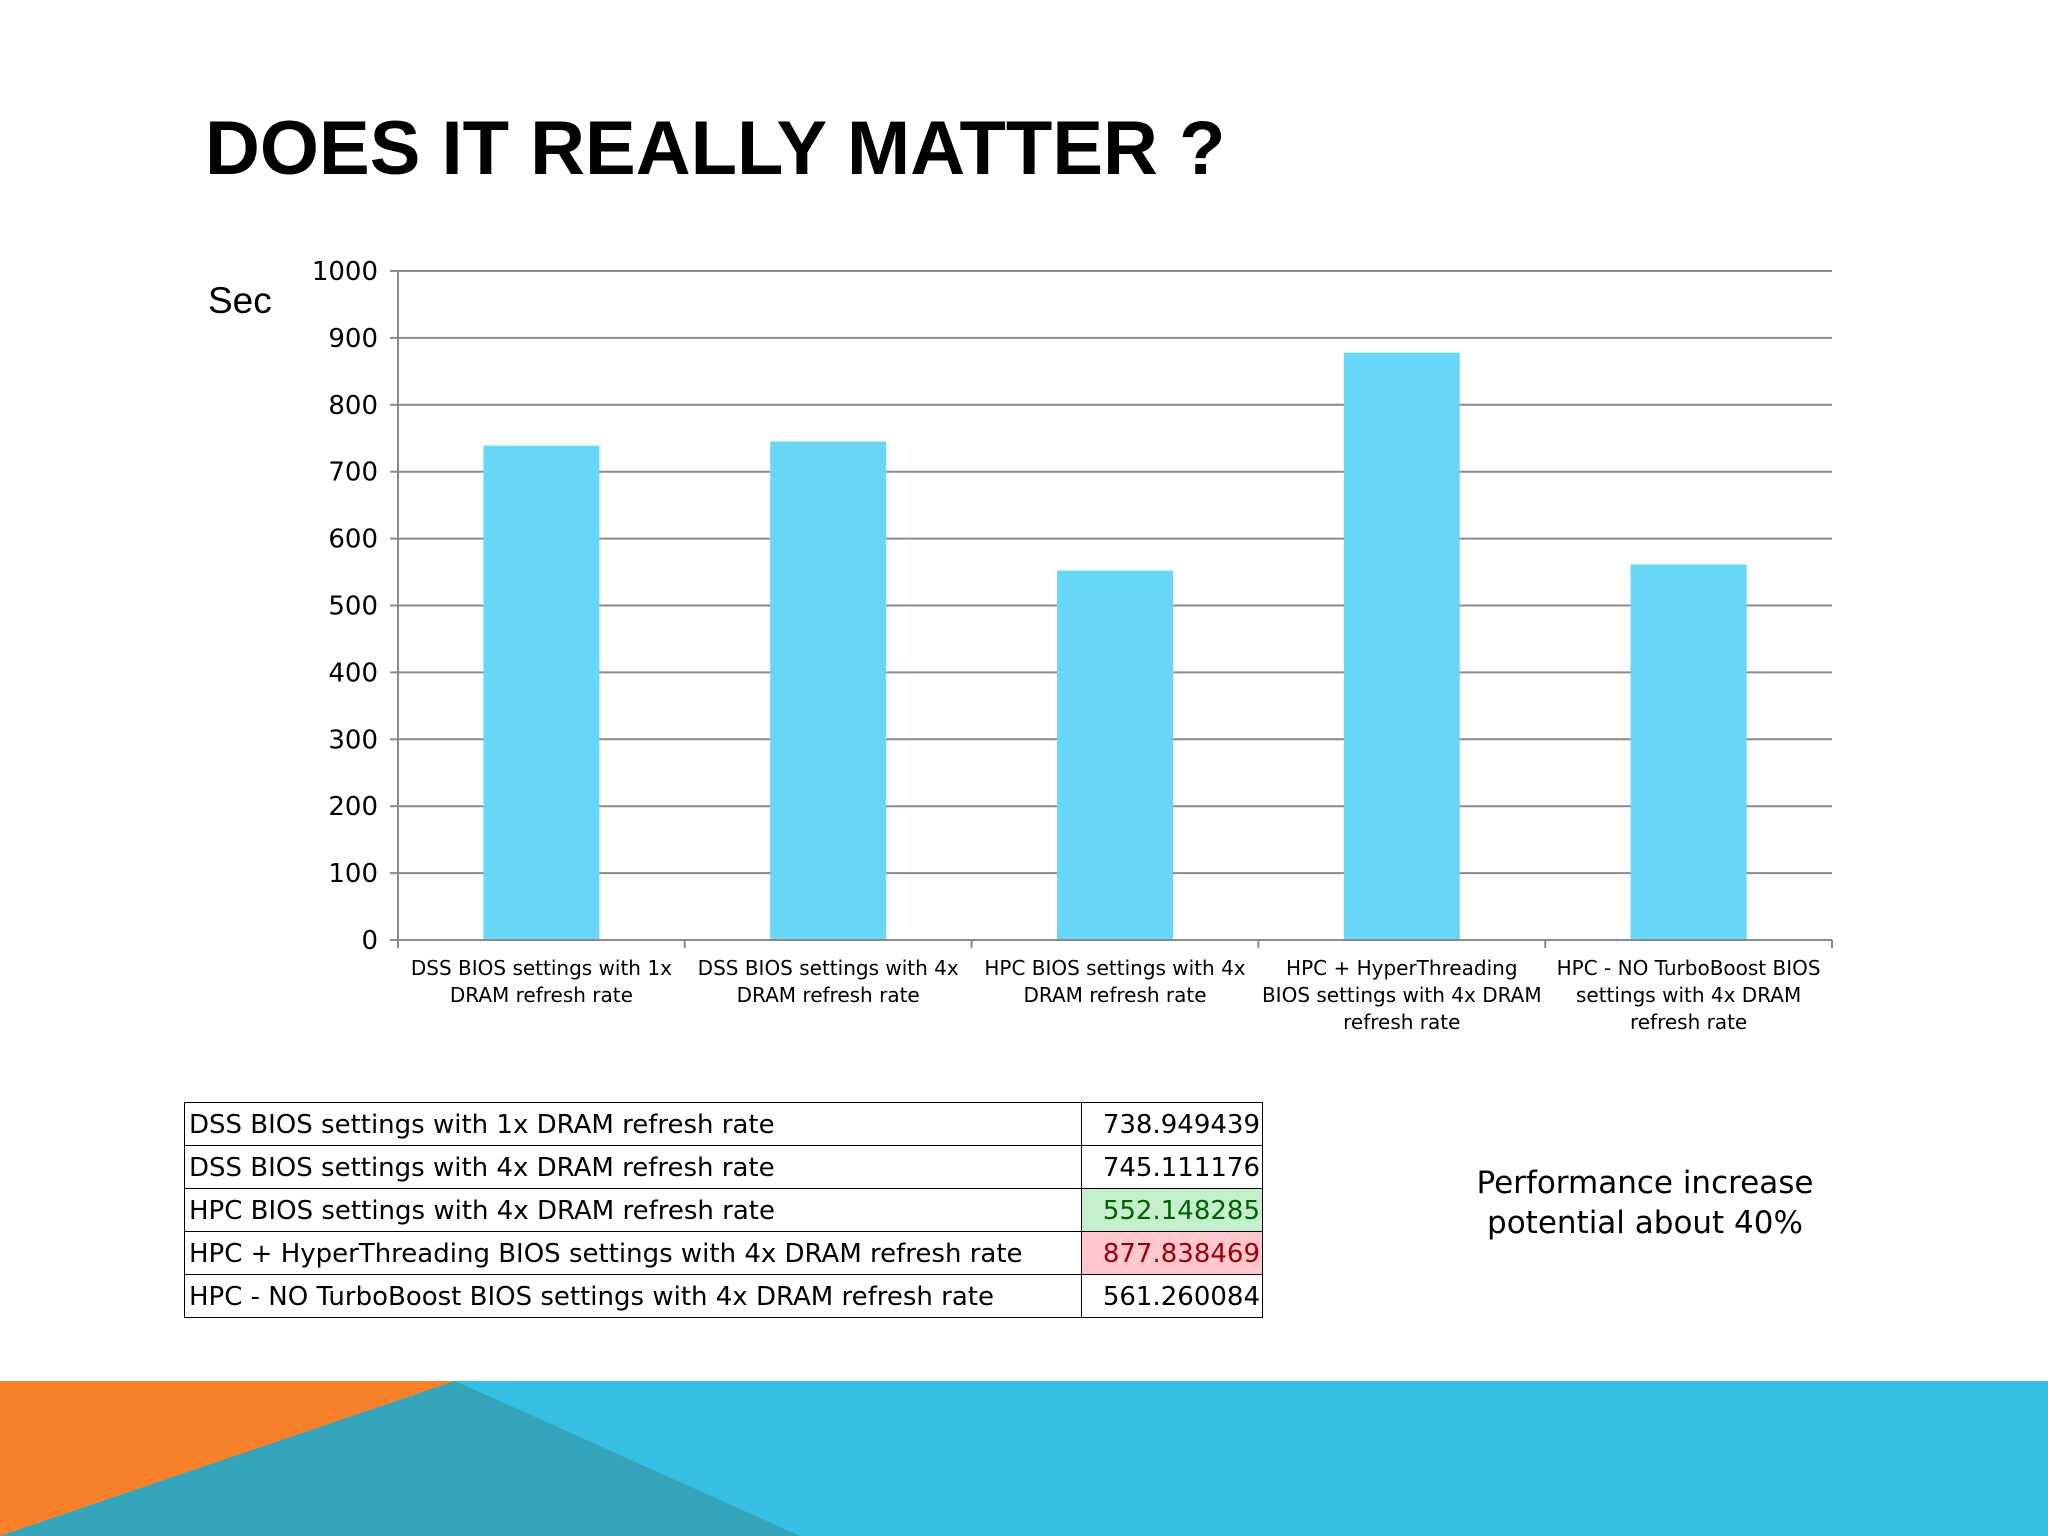 The image size is (2048, 1536). Describe the element at coordinates (353, 339) in the screenshot. I see `y-tick-label: 900` at that location.